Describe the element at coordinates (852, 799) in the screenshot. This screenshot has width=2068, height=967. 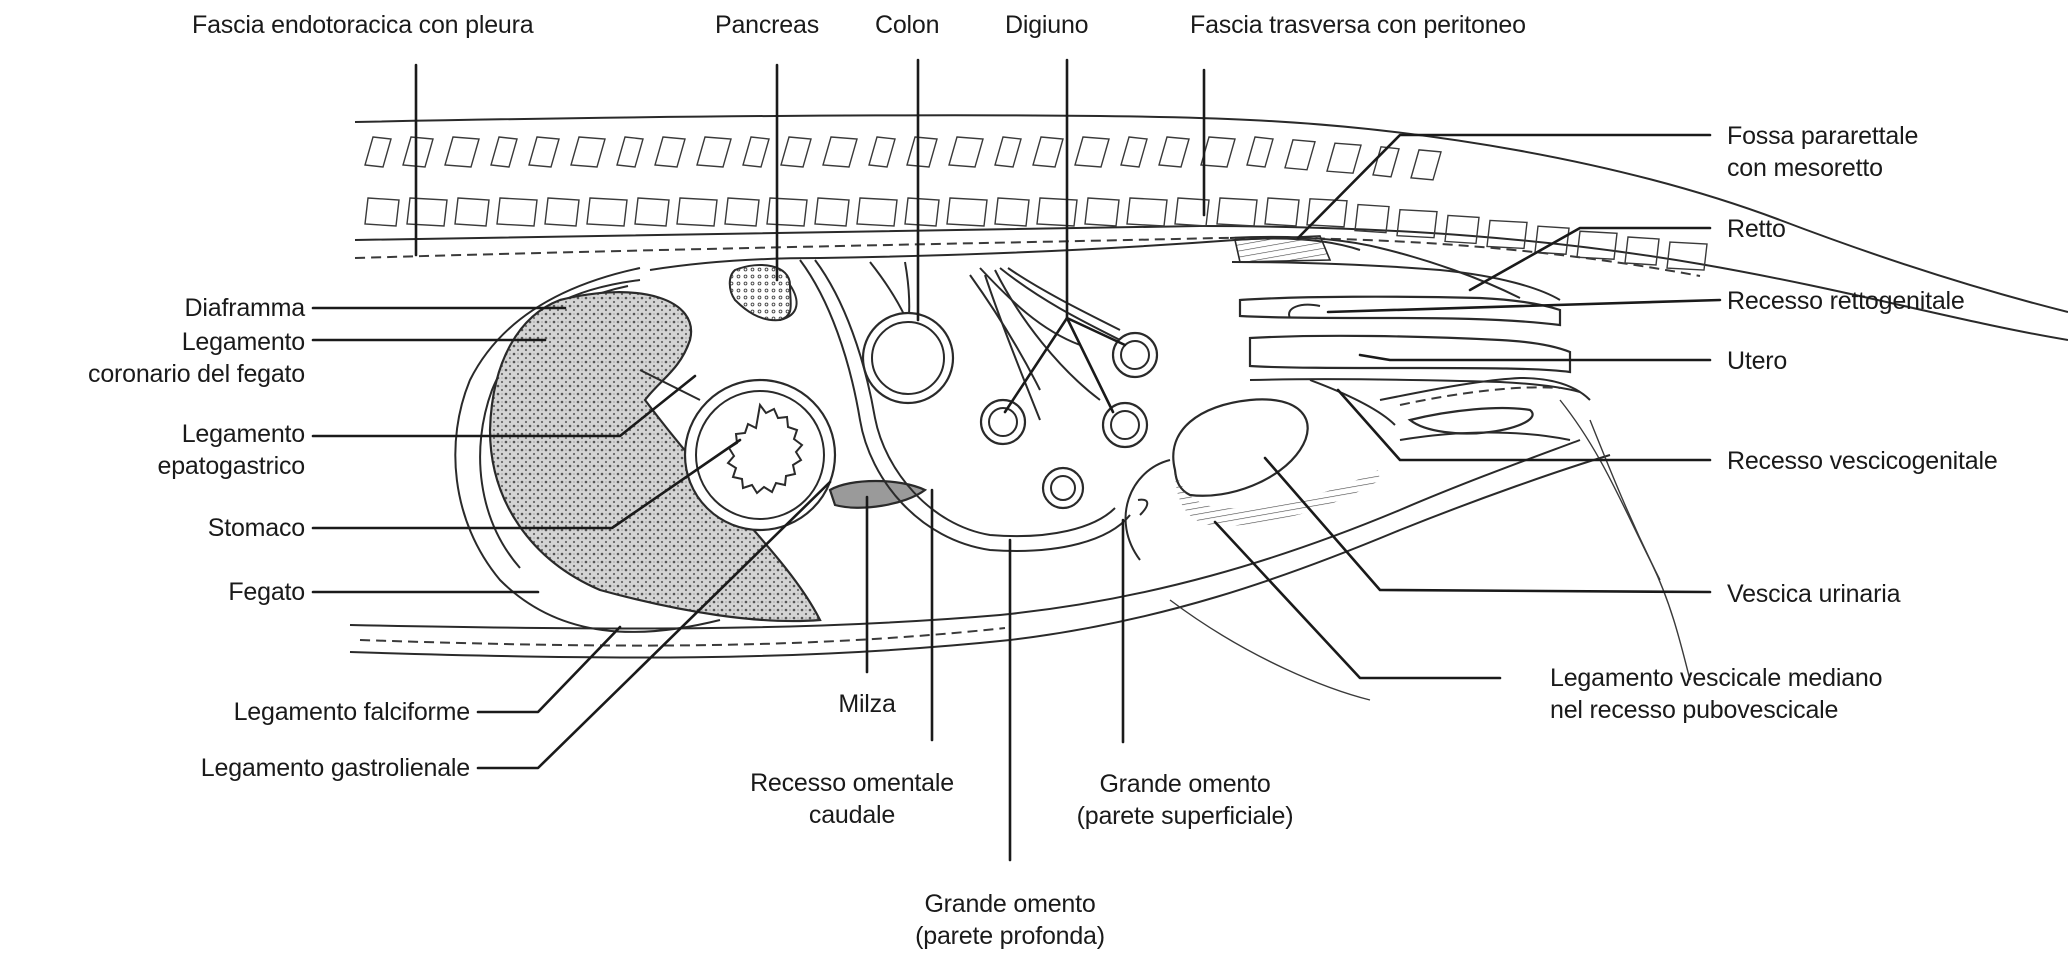
I see `label-recesso-omentale: Recesso omentale caudale` at that location.